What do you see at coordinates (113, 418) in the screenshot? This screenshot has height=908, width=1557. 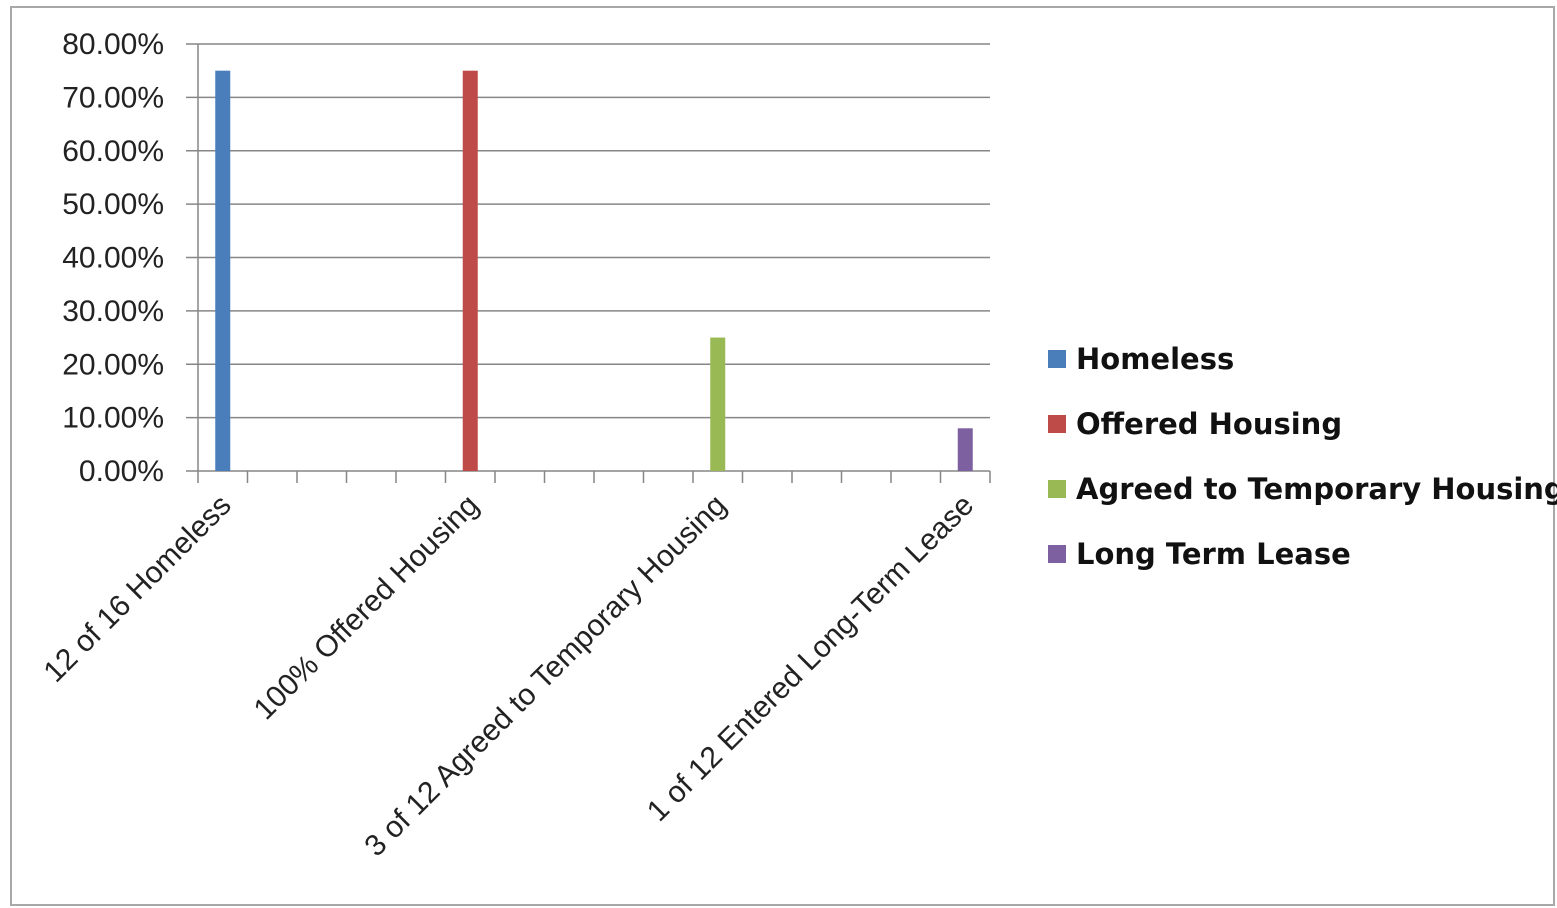 I see `y-tick-label: 10.00%` at bounding box center [113, 418].